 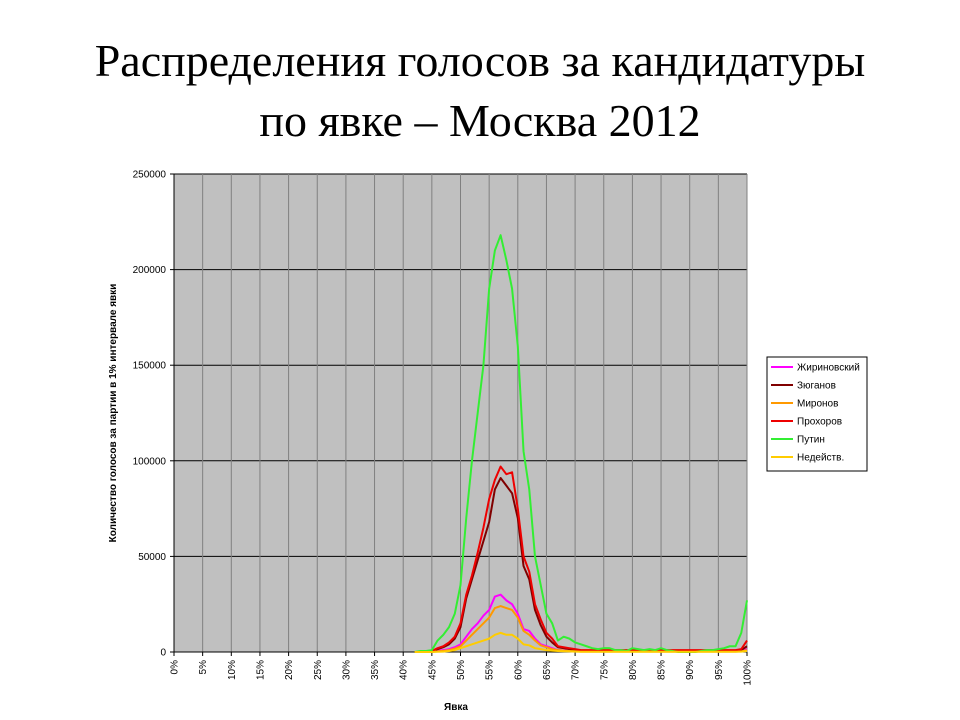 I want to click on legend-box, so click(x=817, y=414).